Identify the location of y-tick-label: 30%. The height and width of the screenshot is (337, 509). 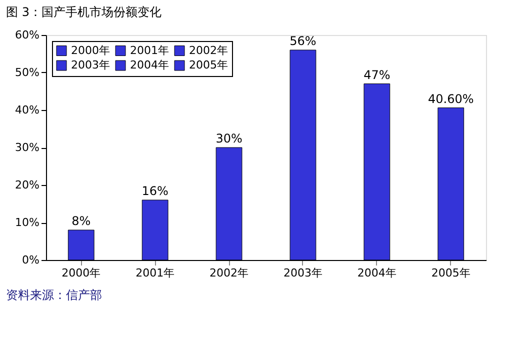
(27, 147).